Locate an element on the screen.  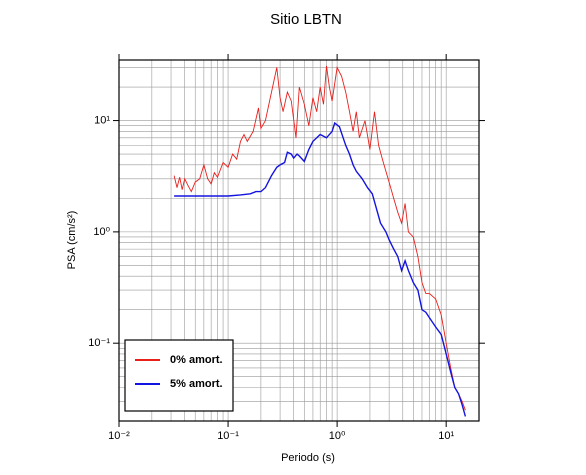
x-tick-label: 10¹ is located at coordinates (446, 436).